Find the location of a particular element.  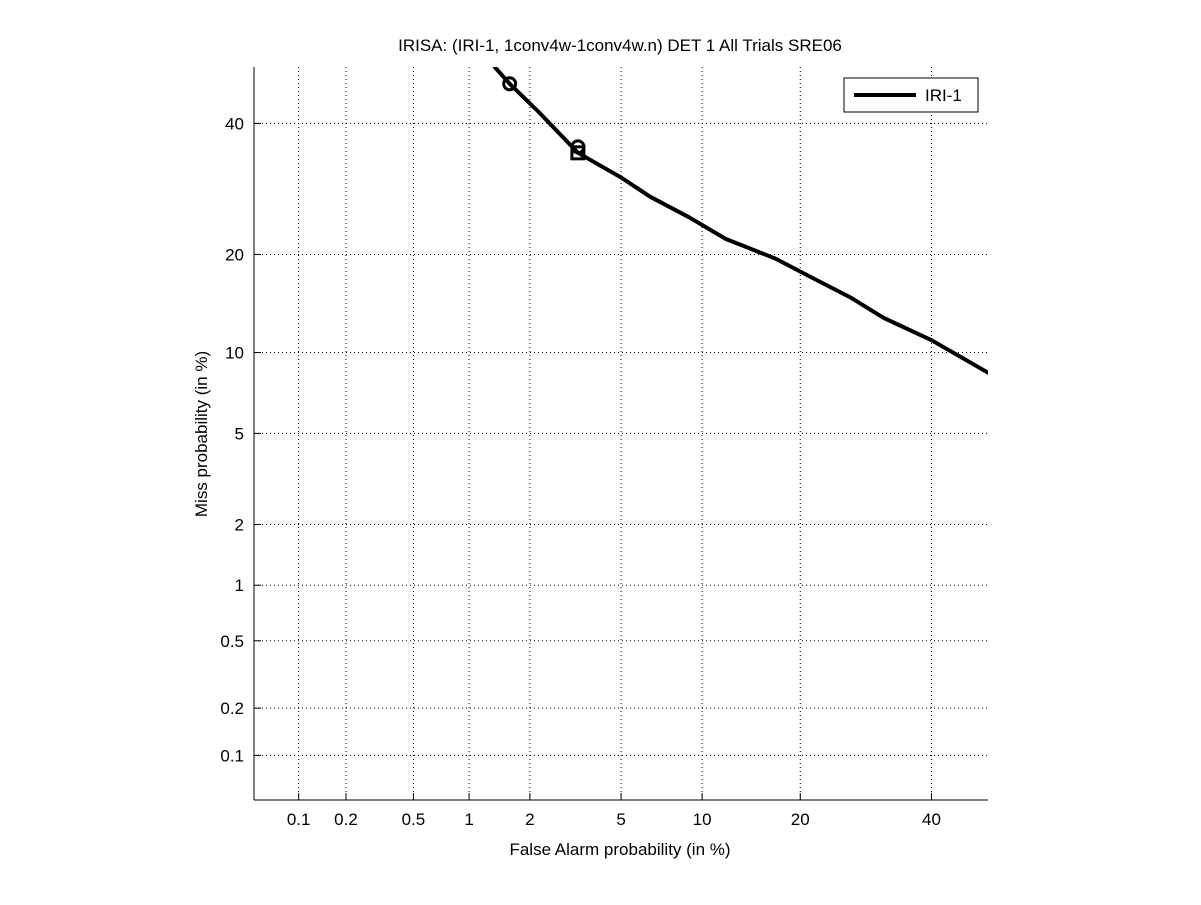

y-tick-label-5: 5 is located at coordinates (239, 433).